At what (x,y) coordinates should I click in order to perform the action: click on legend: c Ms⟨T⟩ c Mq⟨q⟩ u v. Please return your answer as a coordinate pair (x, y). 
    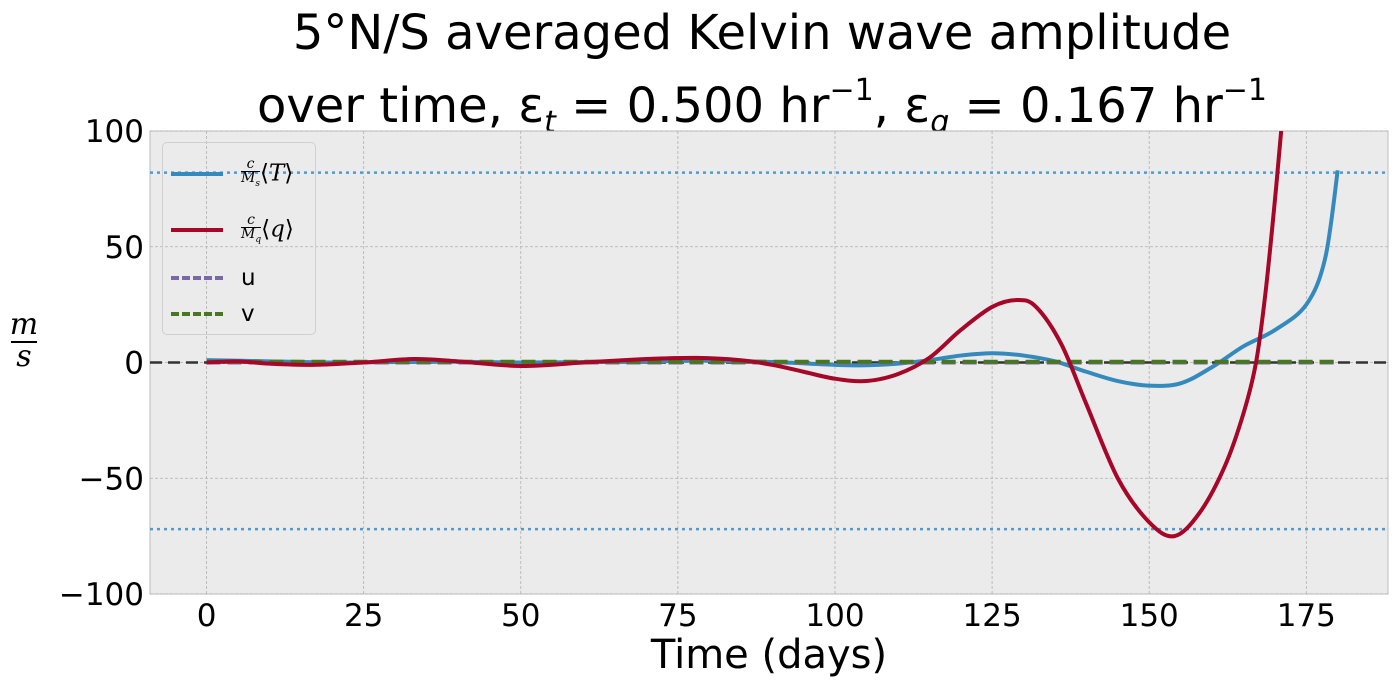
    Looking at the image, I should click on (239, 238).